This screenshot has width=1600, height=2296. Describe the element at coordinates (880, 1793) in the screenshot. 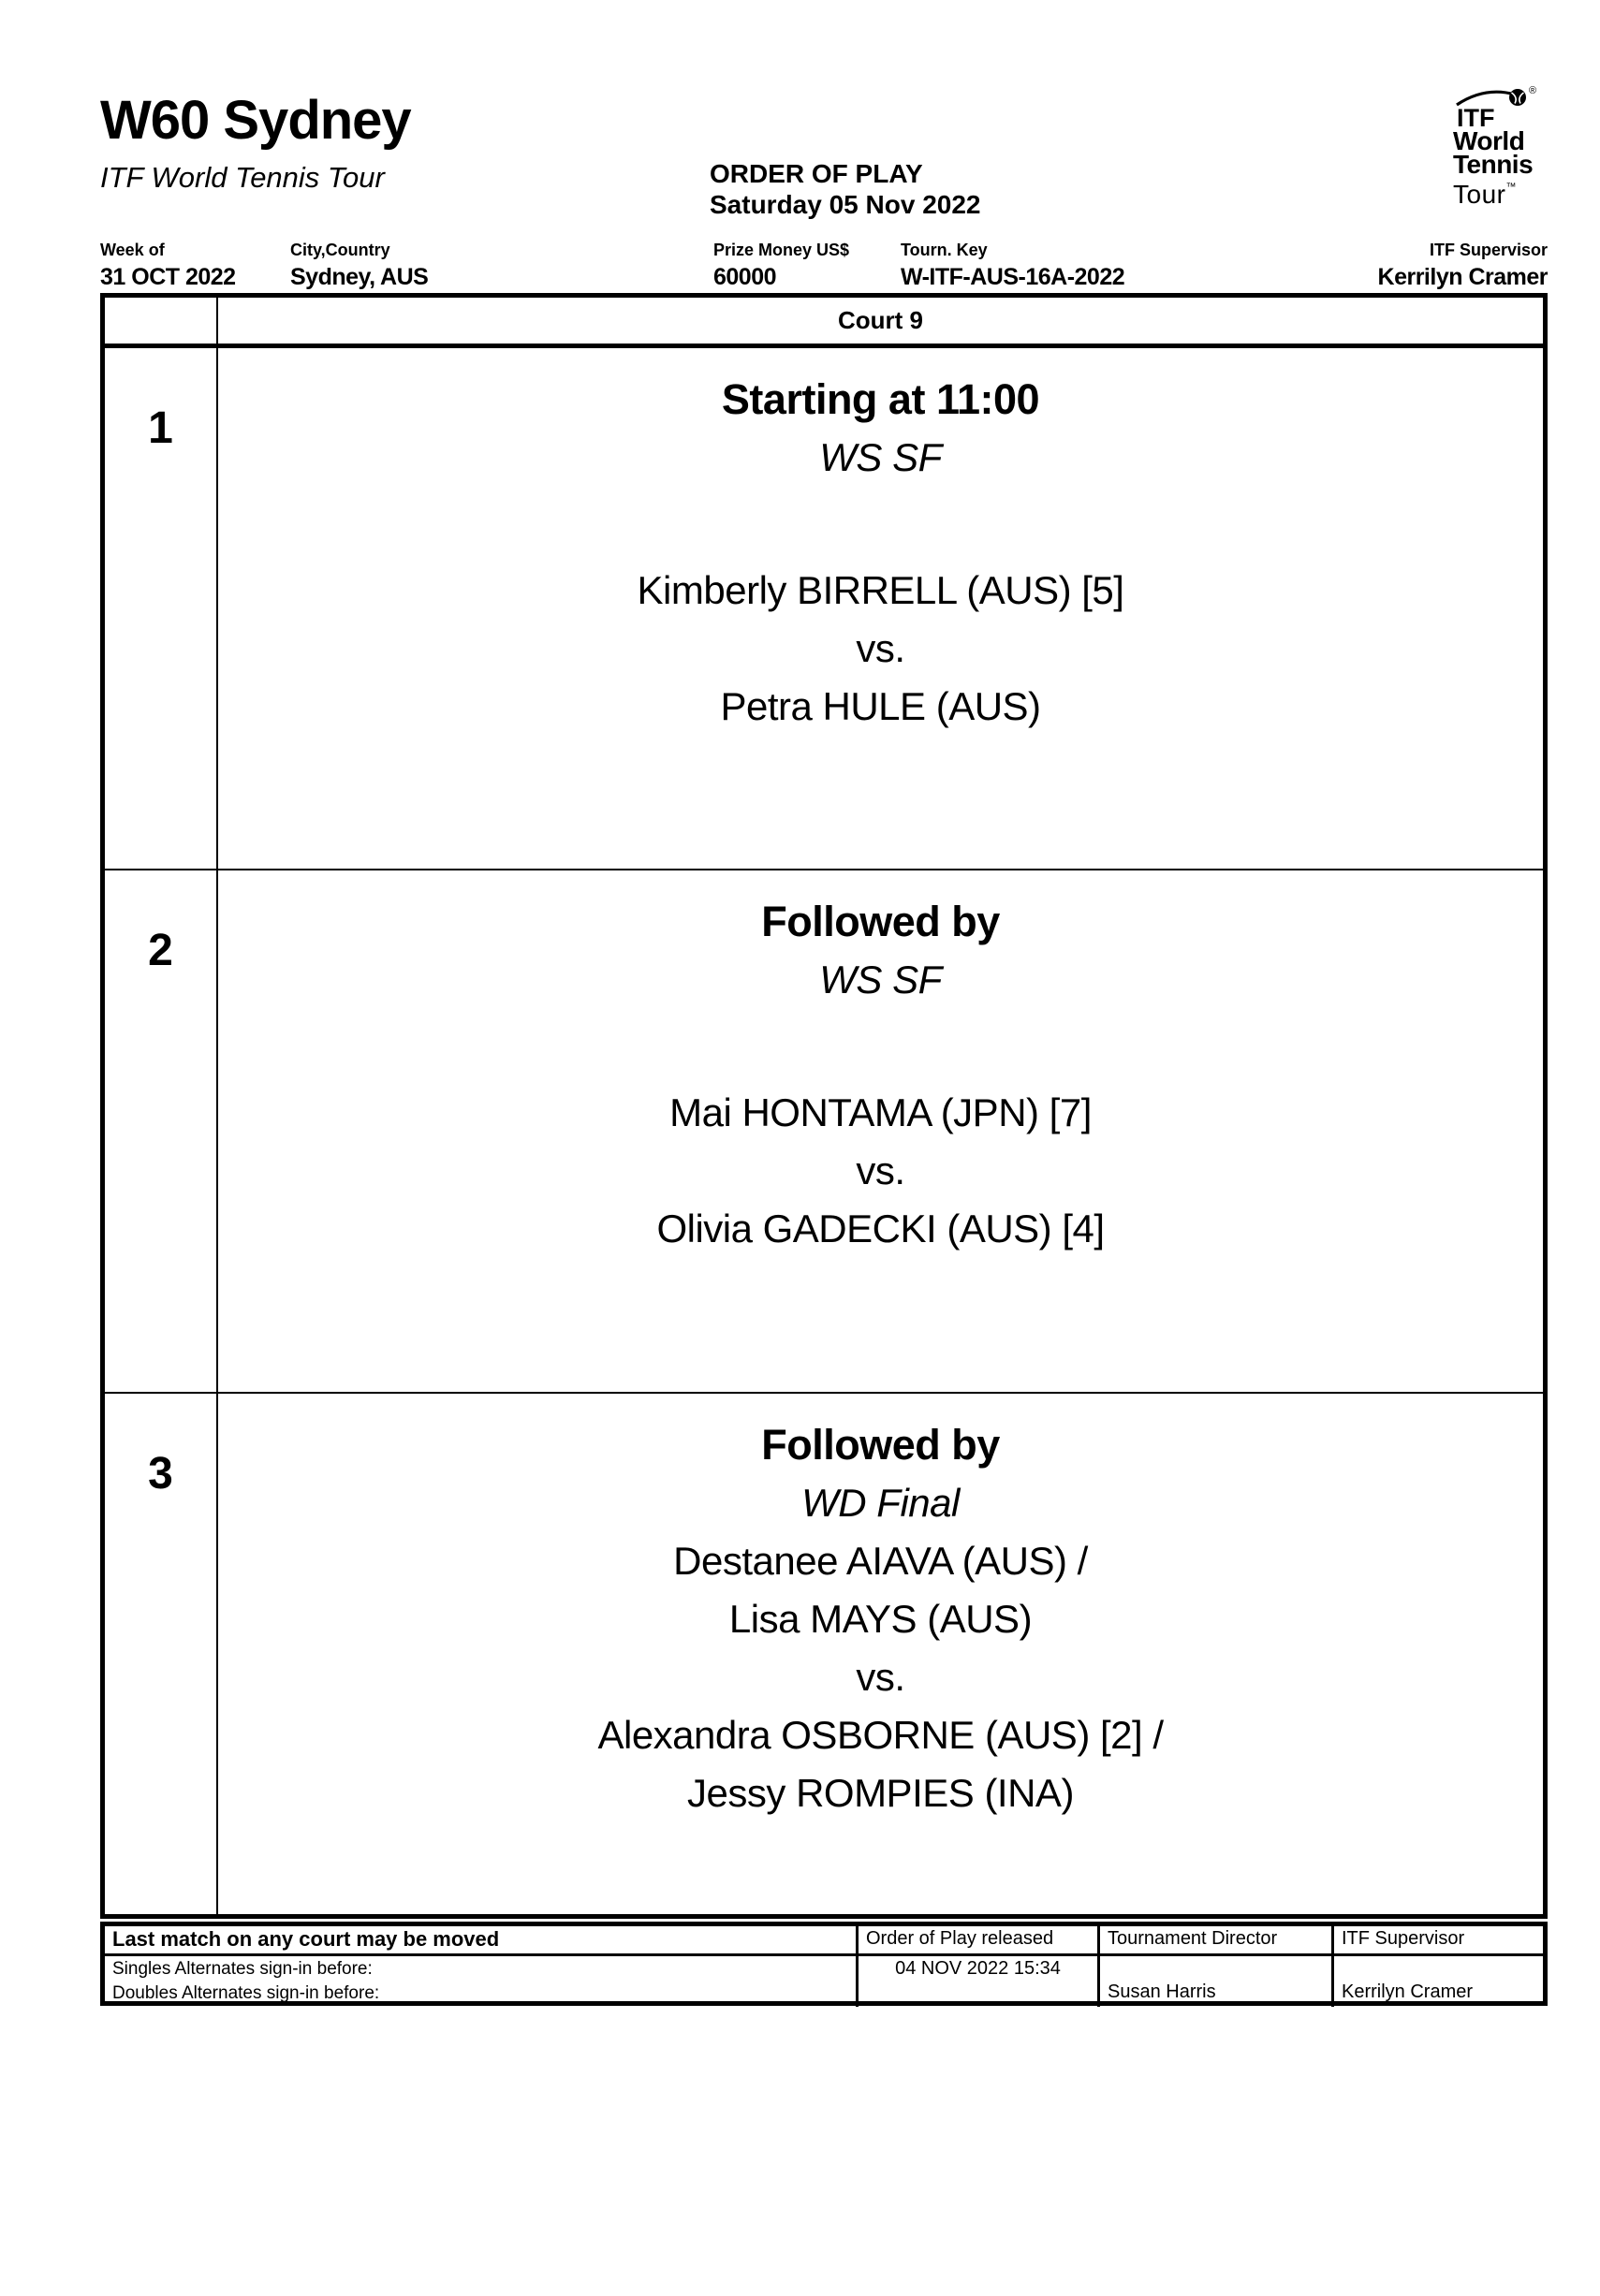

I see `player-side2-b: Jessy ROMPIES (INA)` at that location.